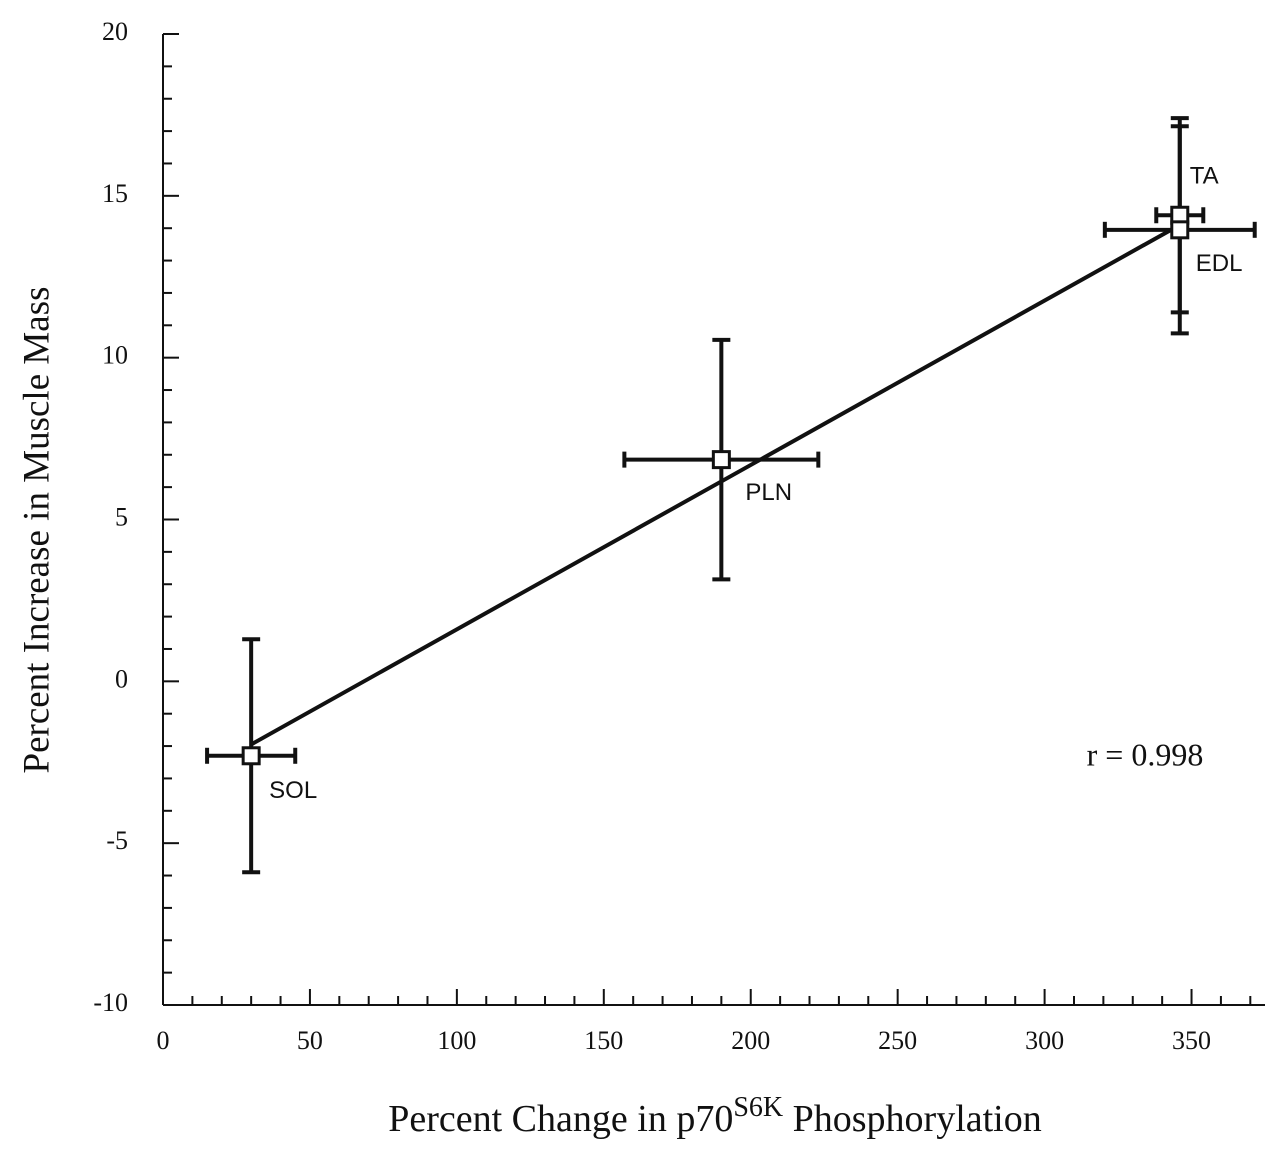  What do you see at coordinates (121, 678) in the screenshot?
I see `y-tick-label: 0` at bounding box center [121, 678].